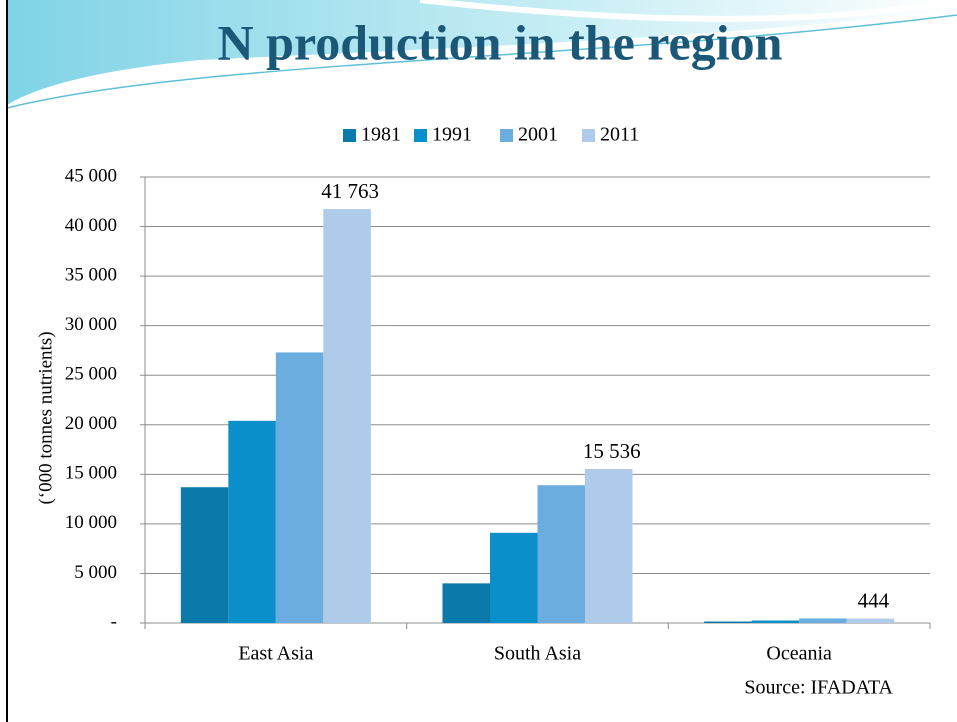 Image resolution: width=957 pixels, height=722 pixels. I want to click on x-tick-label: South Asia, so click(537, 654).